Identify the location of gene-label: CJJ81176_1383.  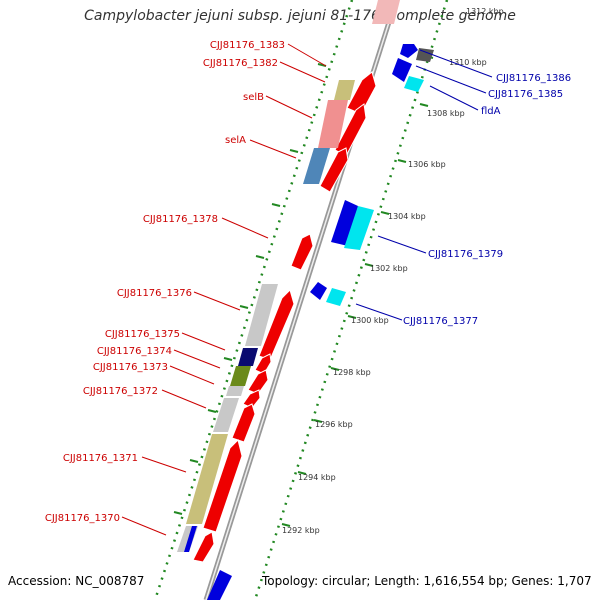
(247, 45).